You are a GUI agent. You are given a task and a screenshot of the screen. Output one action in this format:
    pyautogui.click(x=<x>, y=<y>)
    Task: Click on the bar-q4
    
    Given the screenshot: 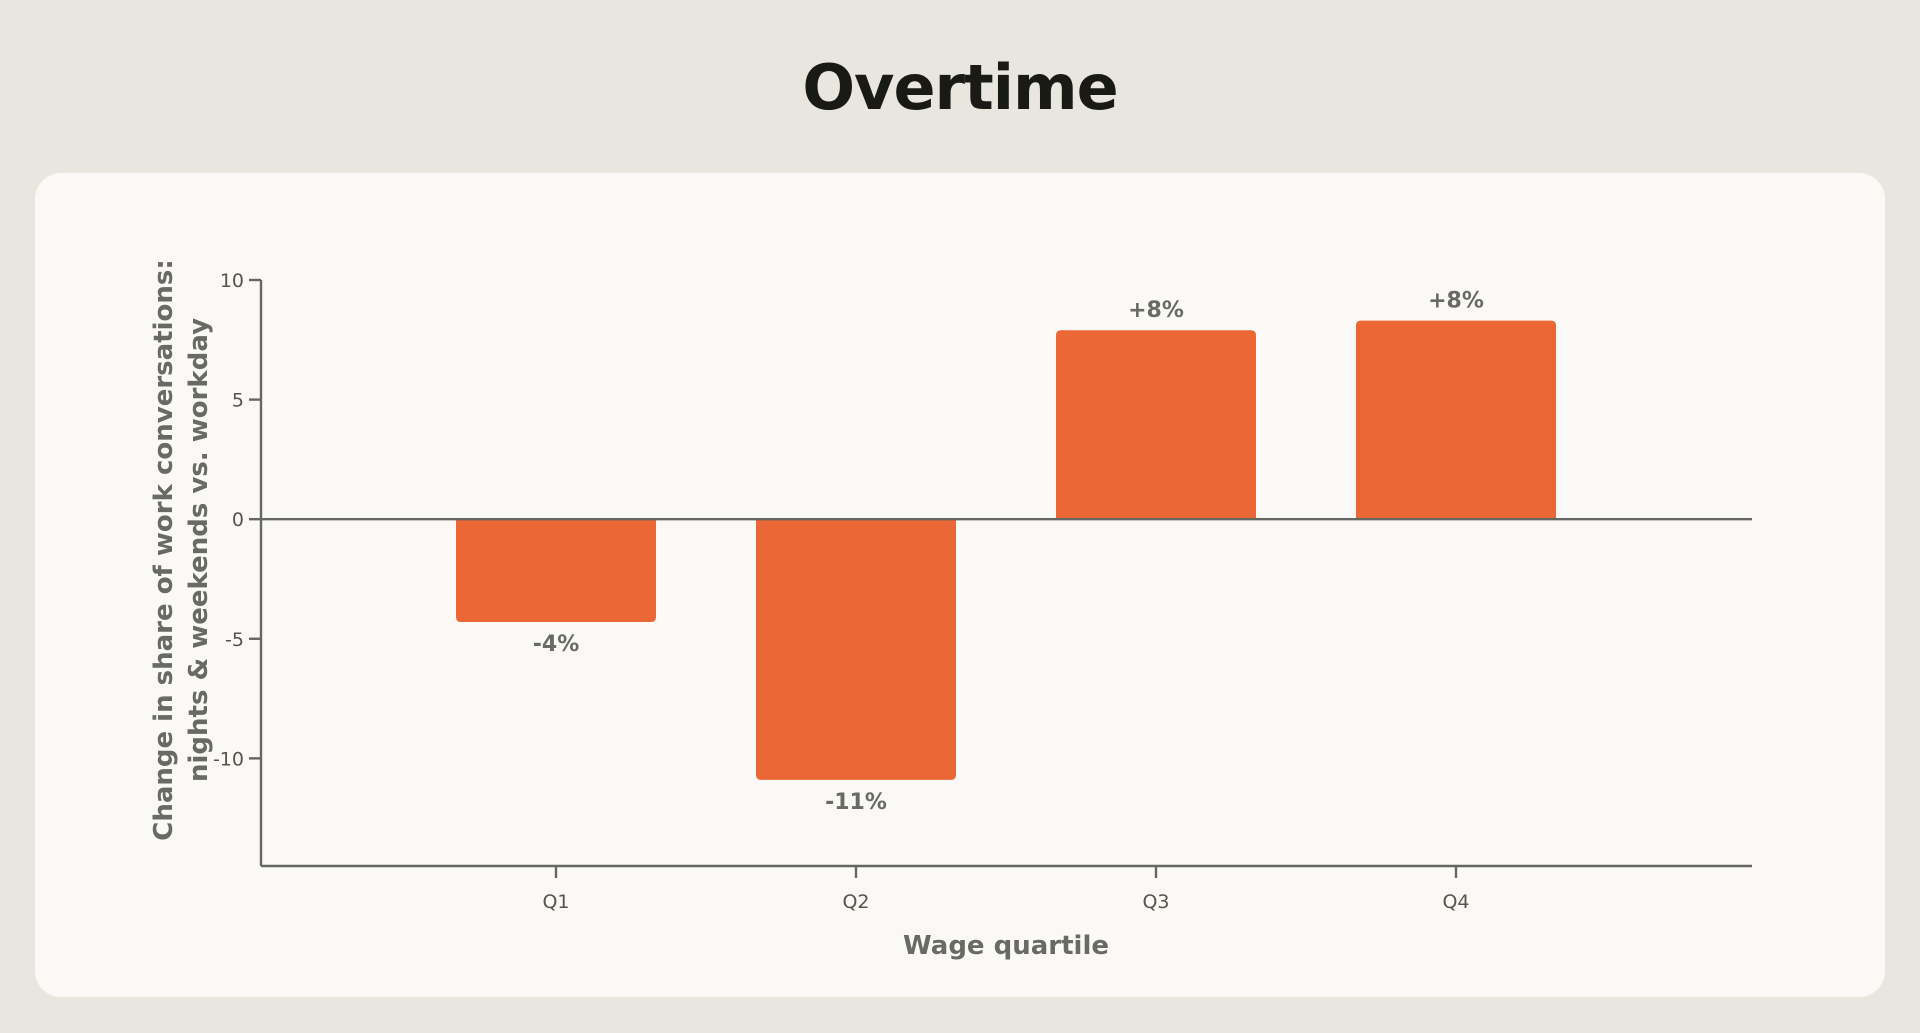 What is the action you would take?
    pyautogui.click(x=1456, y=420)
    